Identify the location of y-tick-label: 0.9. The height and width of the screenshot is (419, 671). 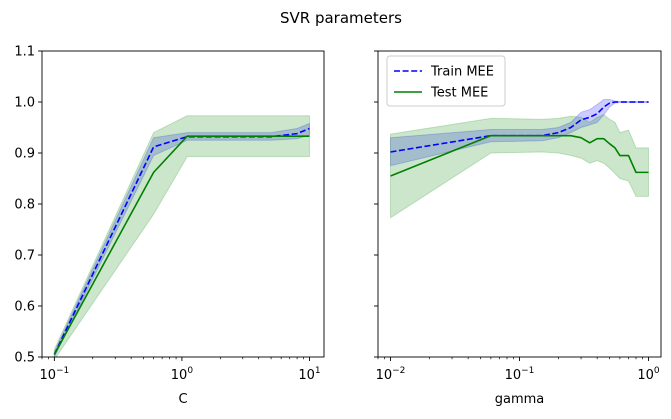
(24, 154).